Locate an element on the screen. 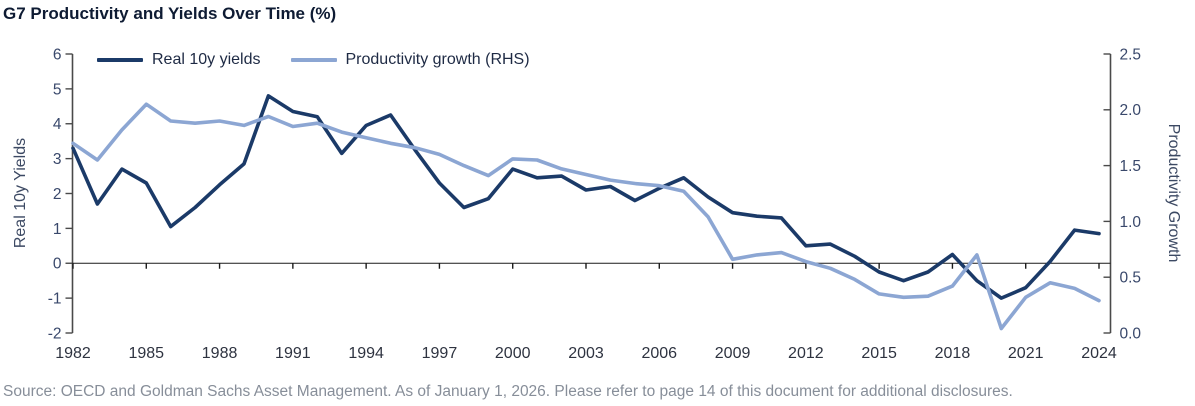 This screenshot has width=1195, height=406. x-axis-tick-label: 1997 is located at coordinates (440, 353).